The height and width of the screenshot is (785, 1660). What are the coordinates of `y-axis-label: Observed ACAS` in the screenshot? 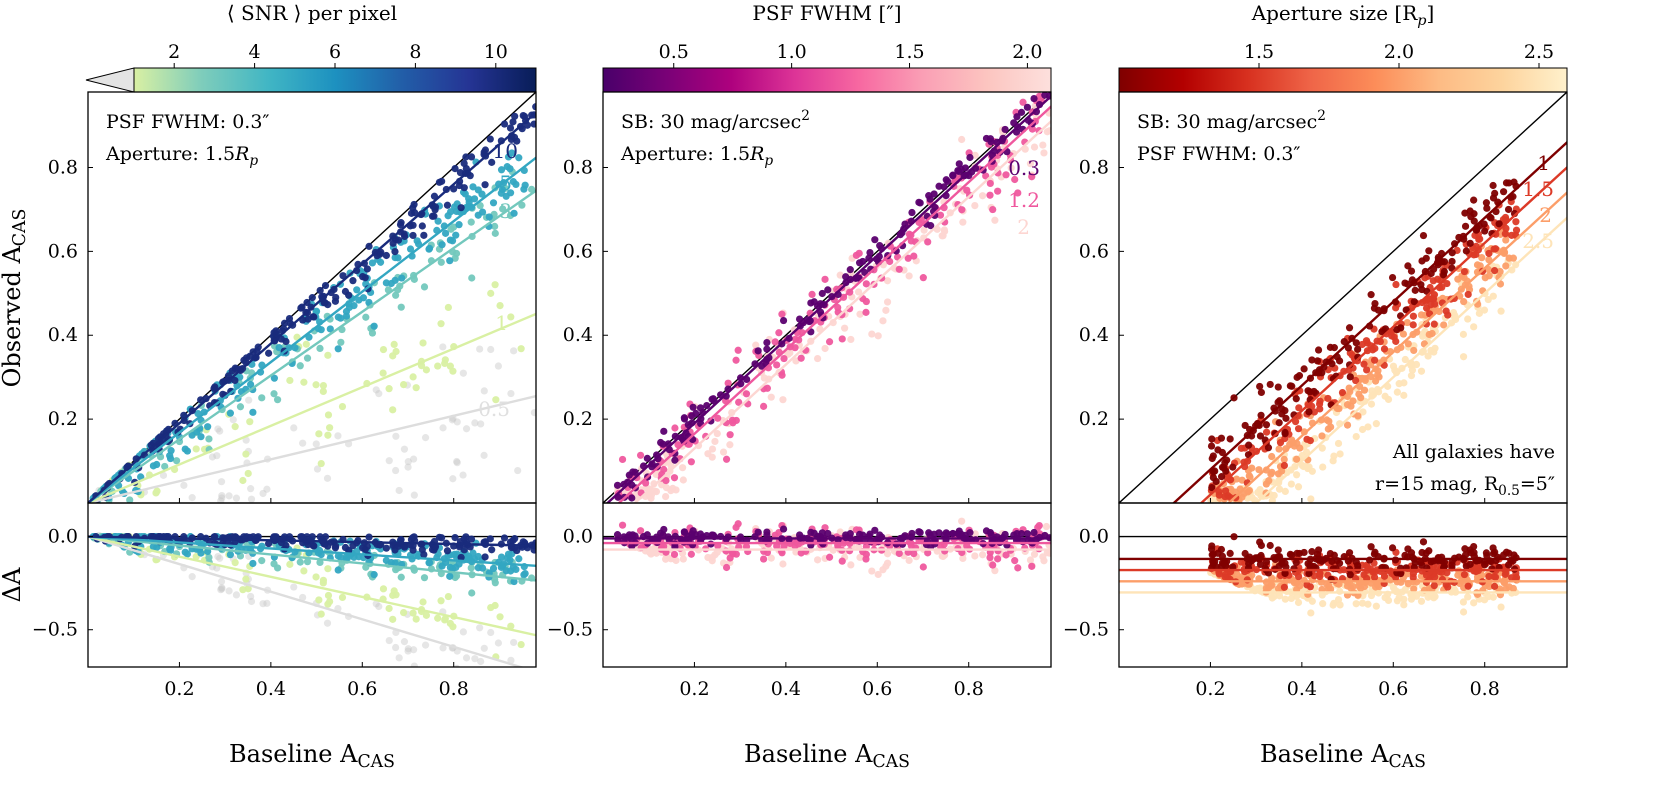 It's located at (15, 298).